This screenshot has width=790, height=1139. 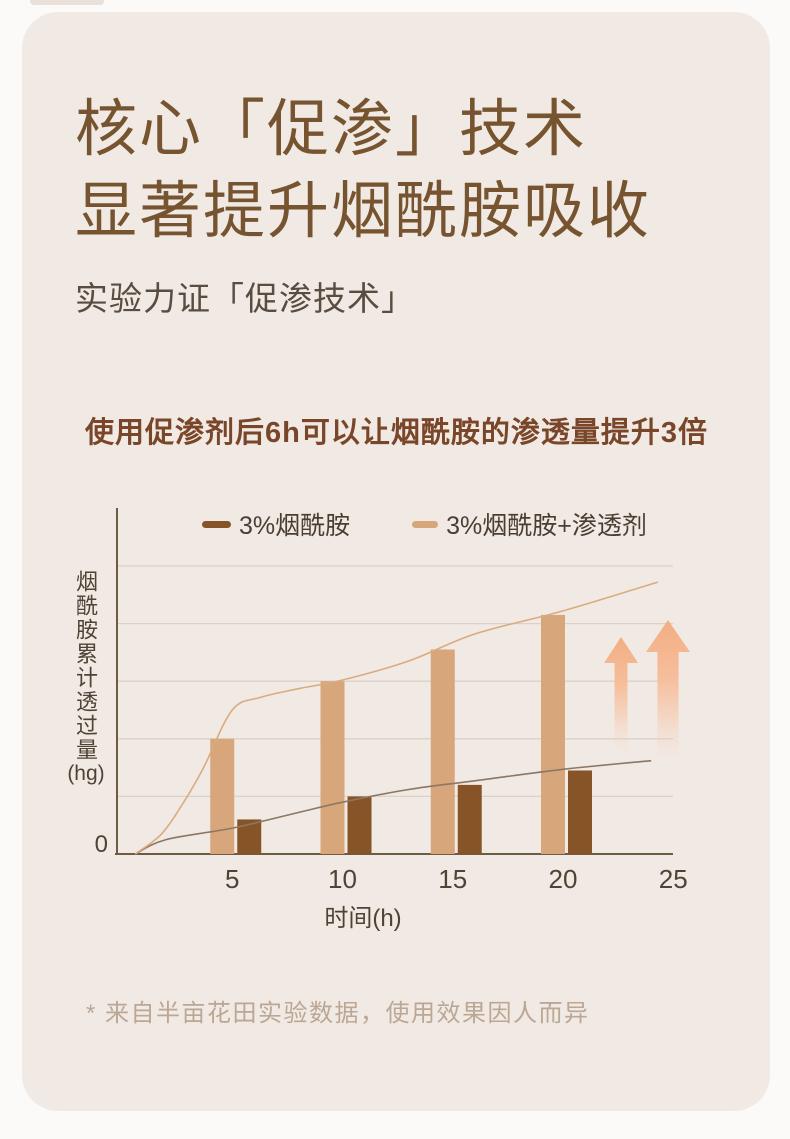 What do you see at coordinates (442, 751) in the screenshot?
I see `bar-series1-x15` at bounding box center [442, 751].